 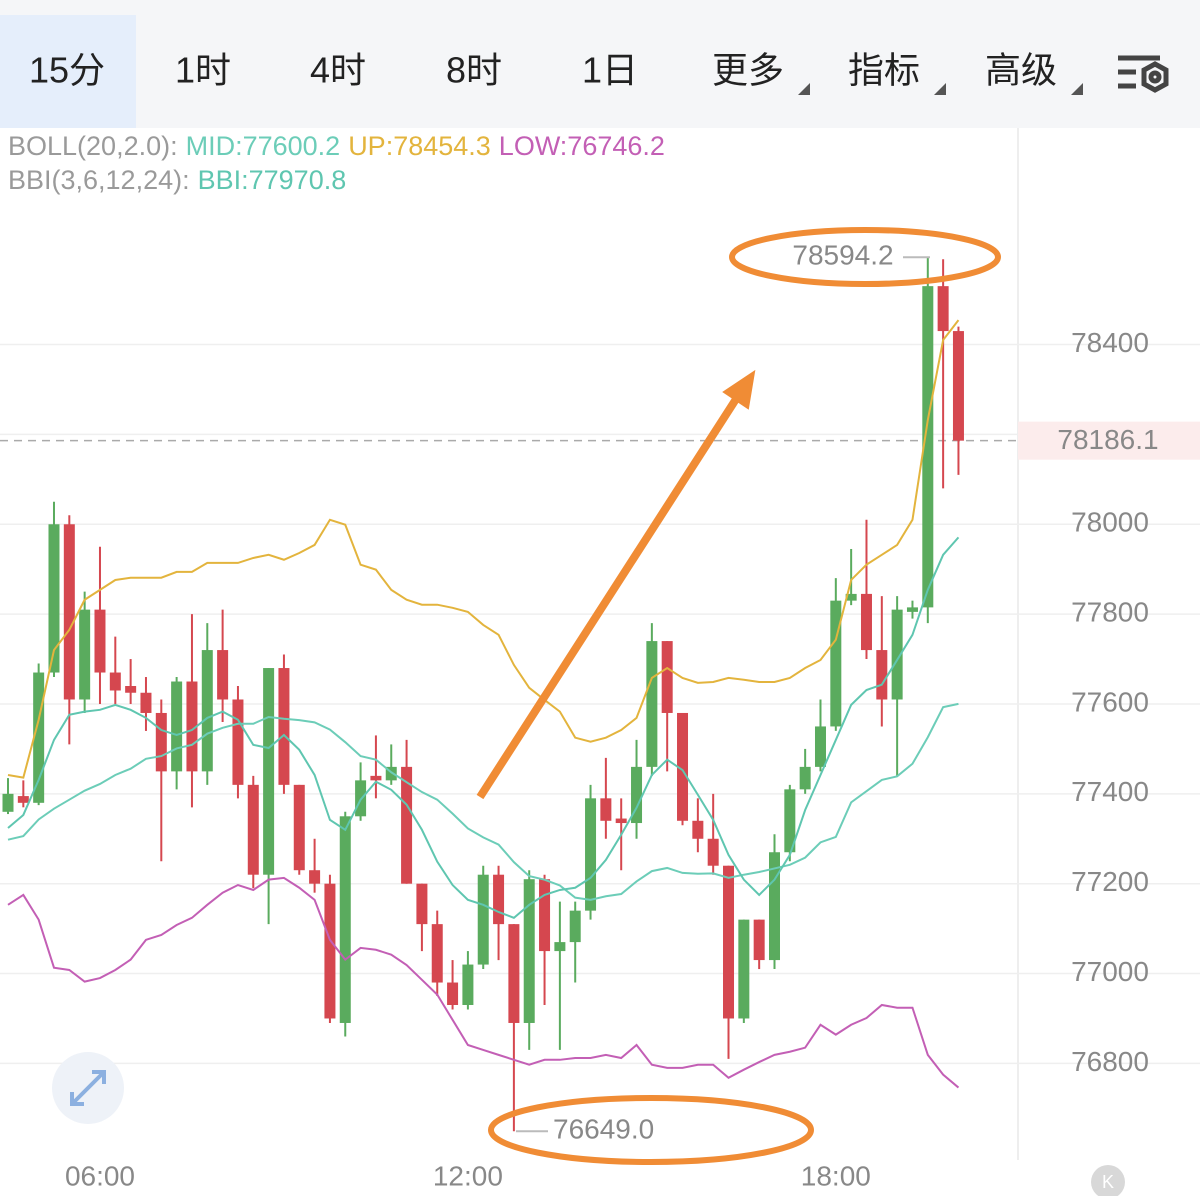 I want to click on y-tick-label: 77400, so click(x=1110, y=791).